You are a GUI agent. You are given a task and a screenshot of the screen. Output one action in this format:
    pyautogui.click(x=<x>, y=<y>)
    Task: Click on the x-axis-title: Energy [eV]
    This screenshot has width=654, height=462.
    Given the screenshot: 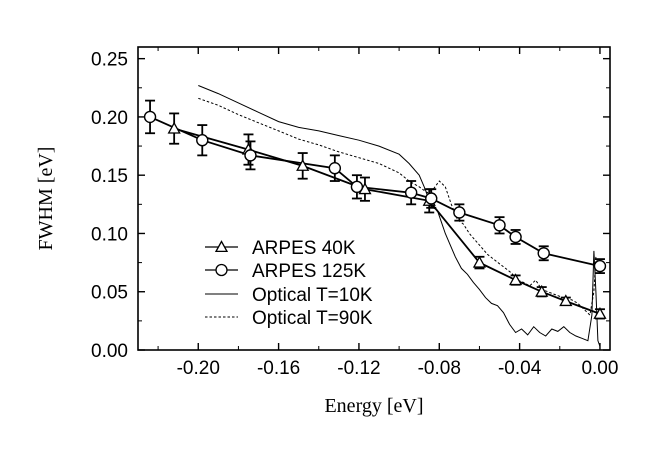 What is the action you would take?
    pyautogui.click(x=373, y=406)
    